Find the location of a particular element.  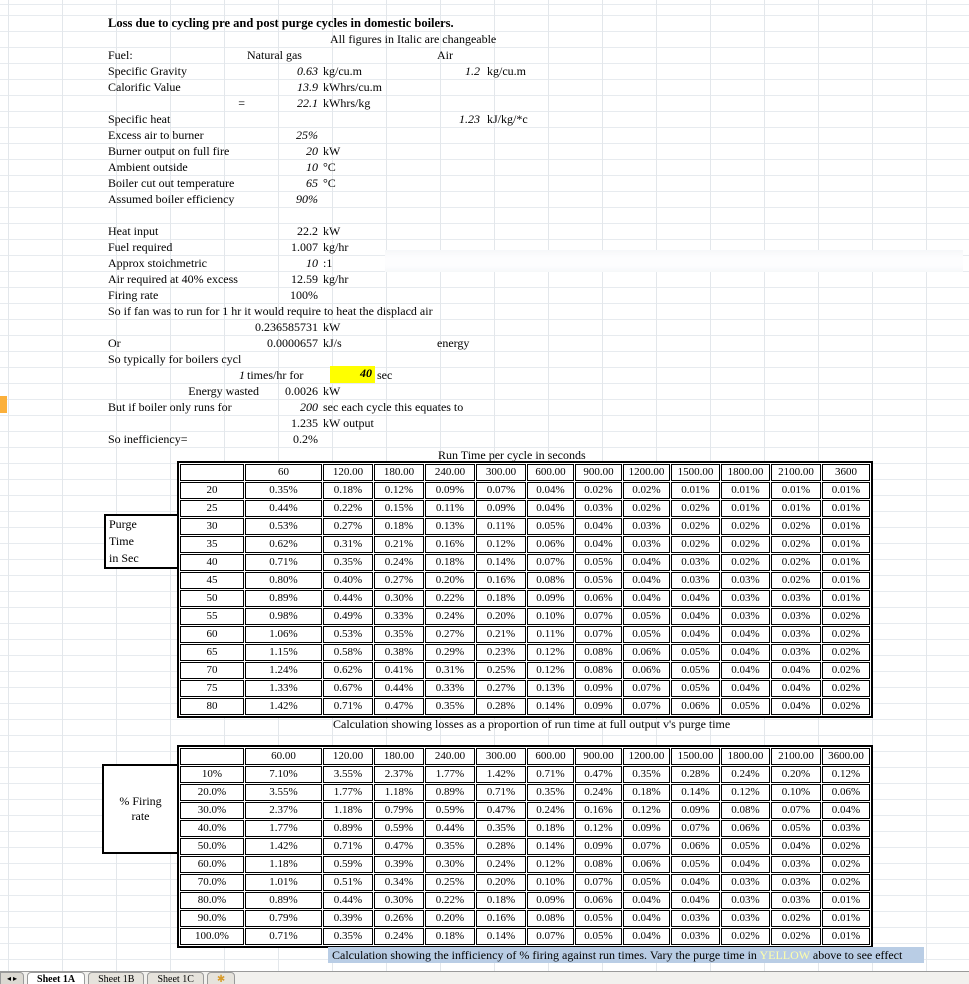

loss-value-cell: 3.55% is located at coordinates (348, 774).